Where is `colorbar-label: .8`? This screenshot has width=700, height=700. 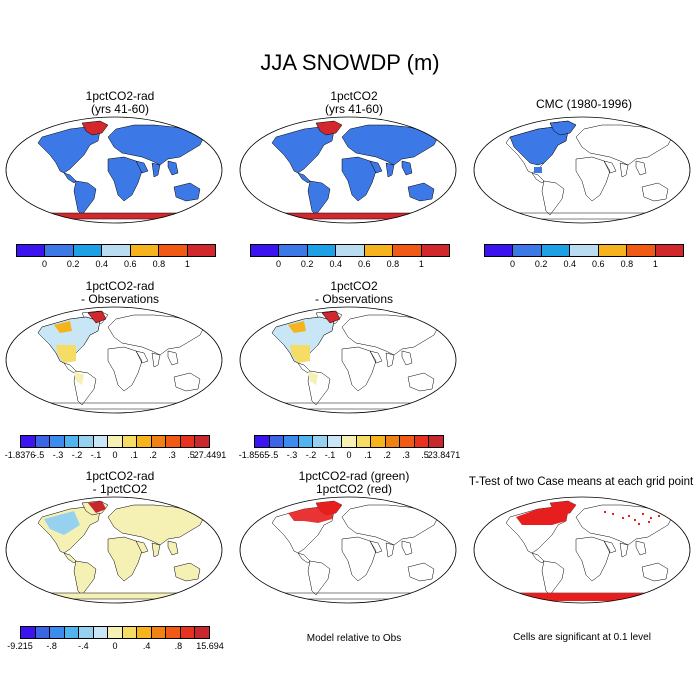 colorbar-label: .8 is located at coordinates (178, 646).